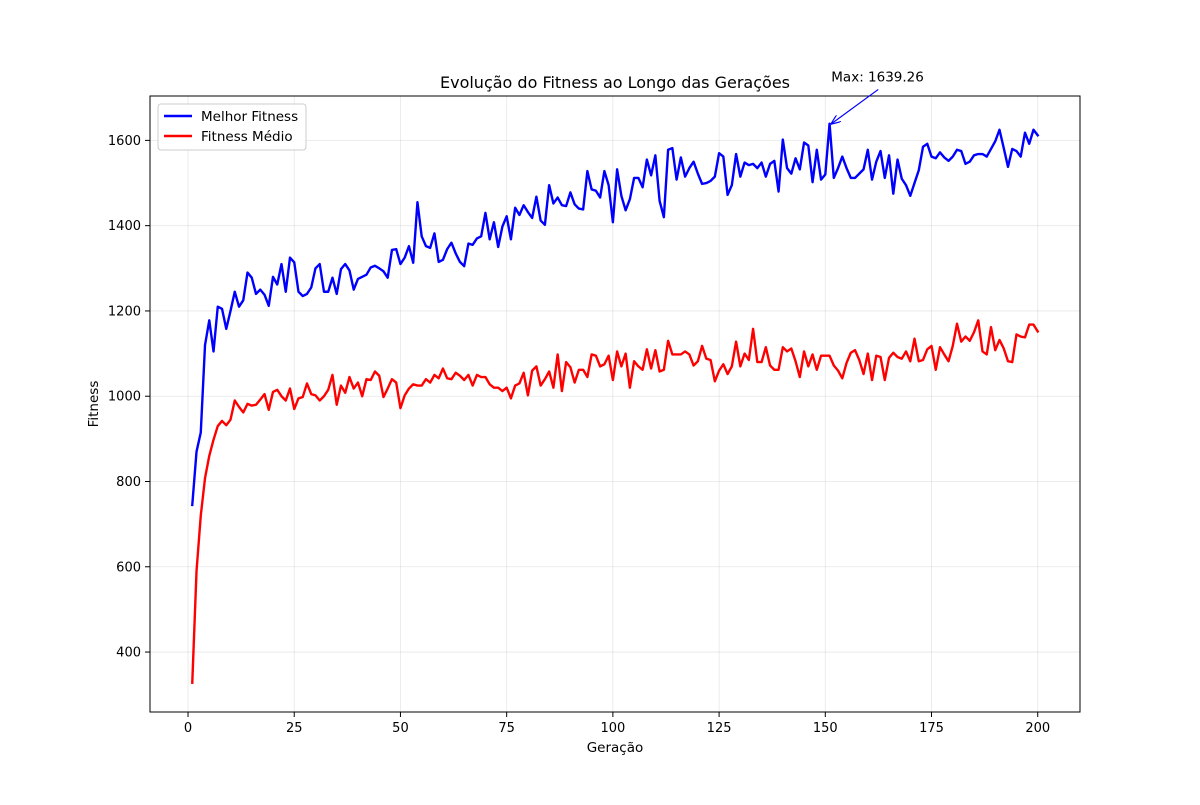 This screenshot has width=1200, height=805. Describe the element at coordinates (877, 77) in the screenshot. I see `max-annotation-label: Max: 1639.26` at that location.